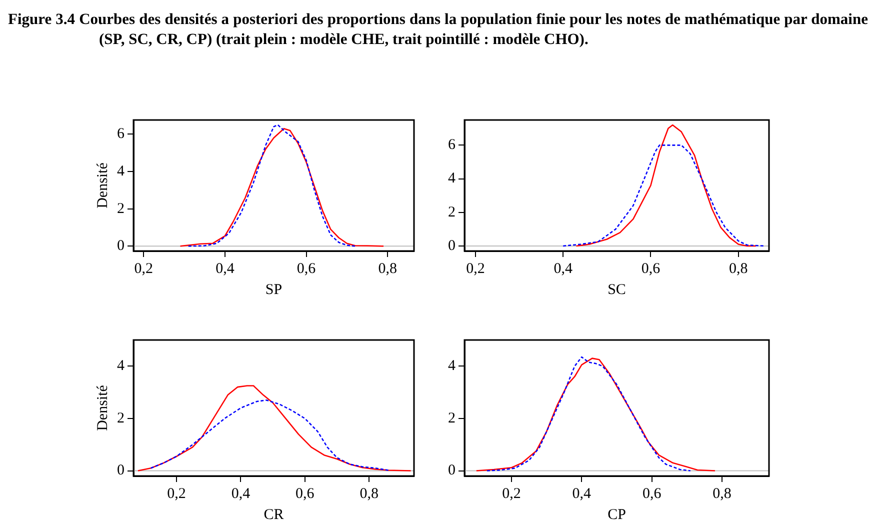 This screenshot has width=881, height=528. I want to click on x-axis-title: CR, so click(274, 514).